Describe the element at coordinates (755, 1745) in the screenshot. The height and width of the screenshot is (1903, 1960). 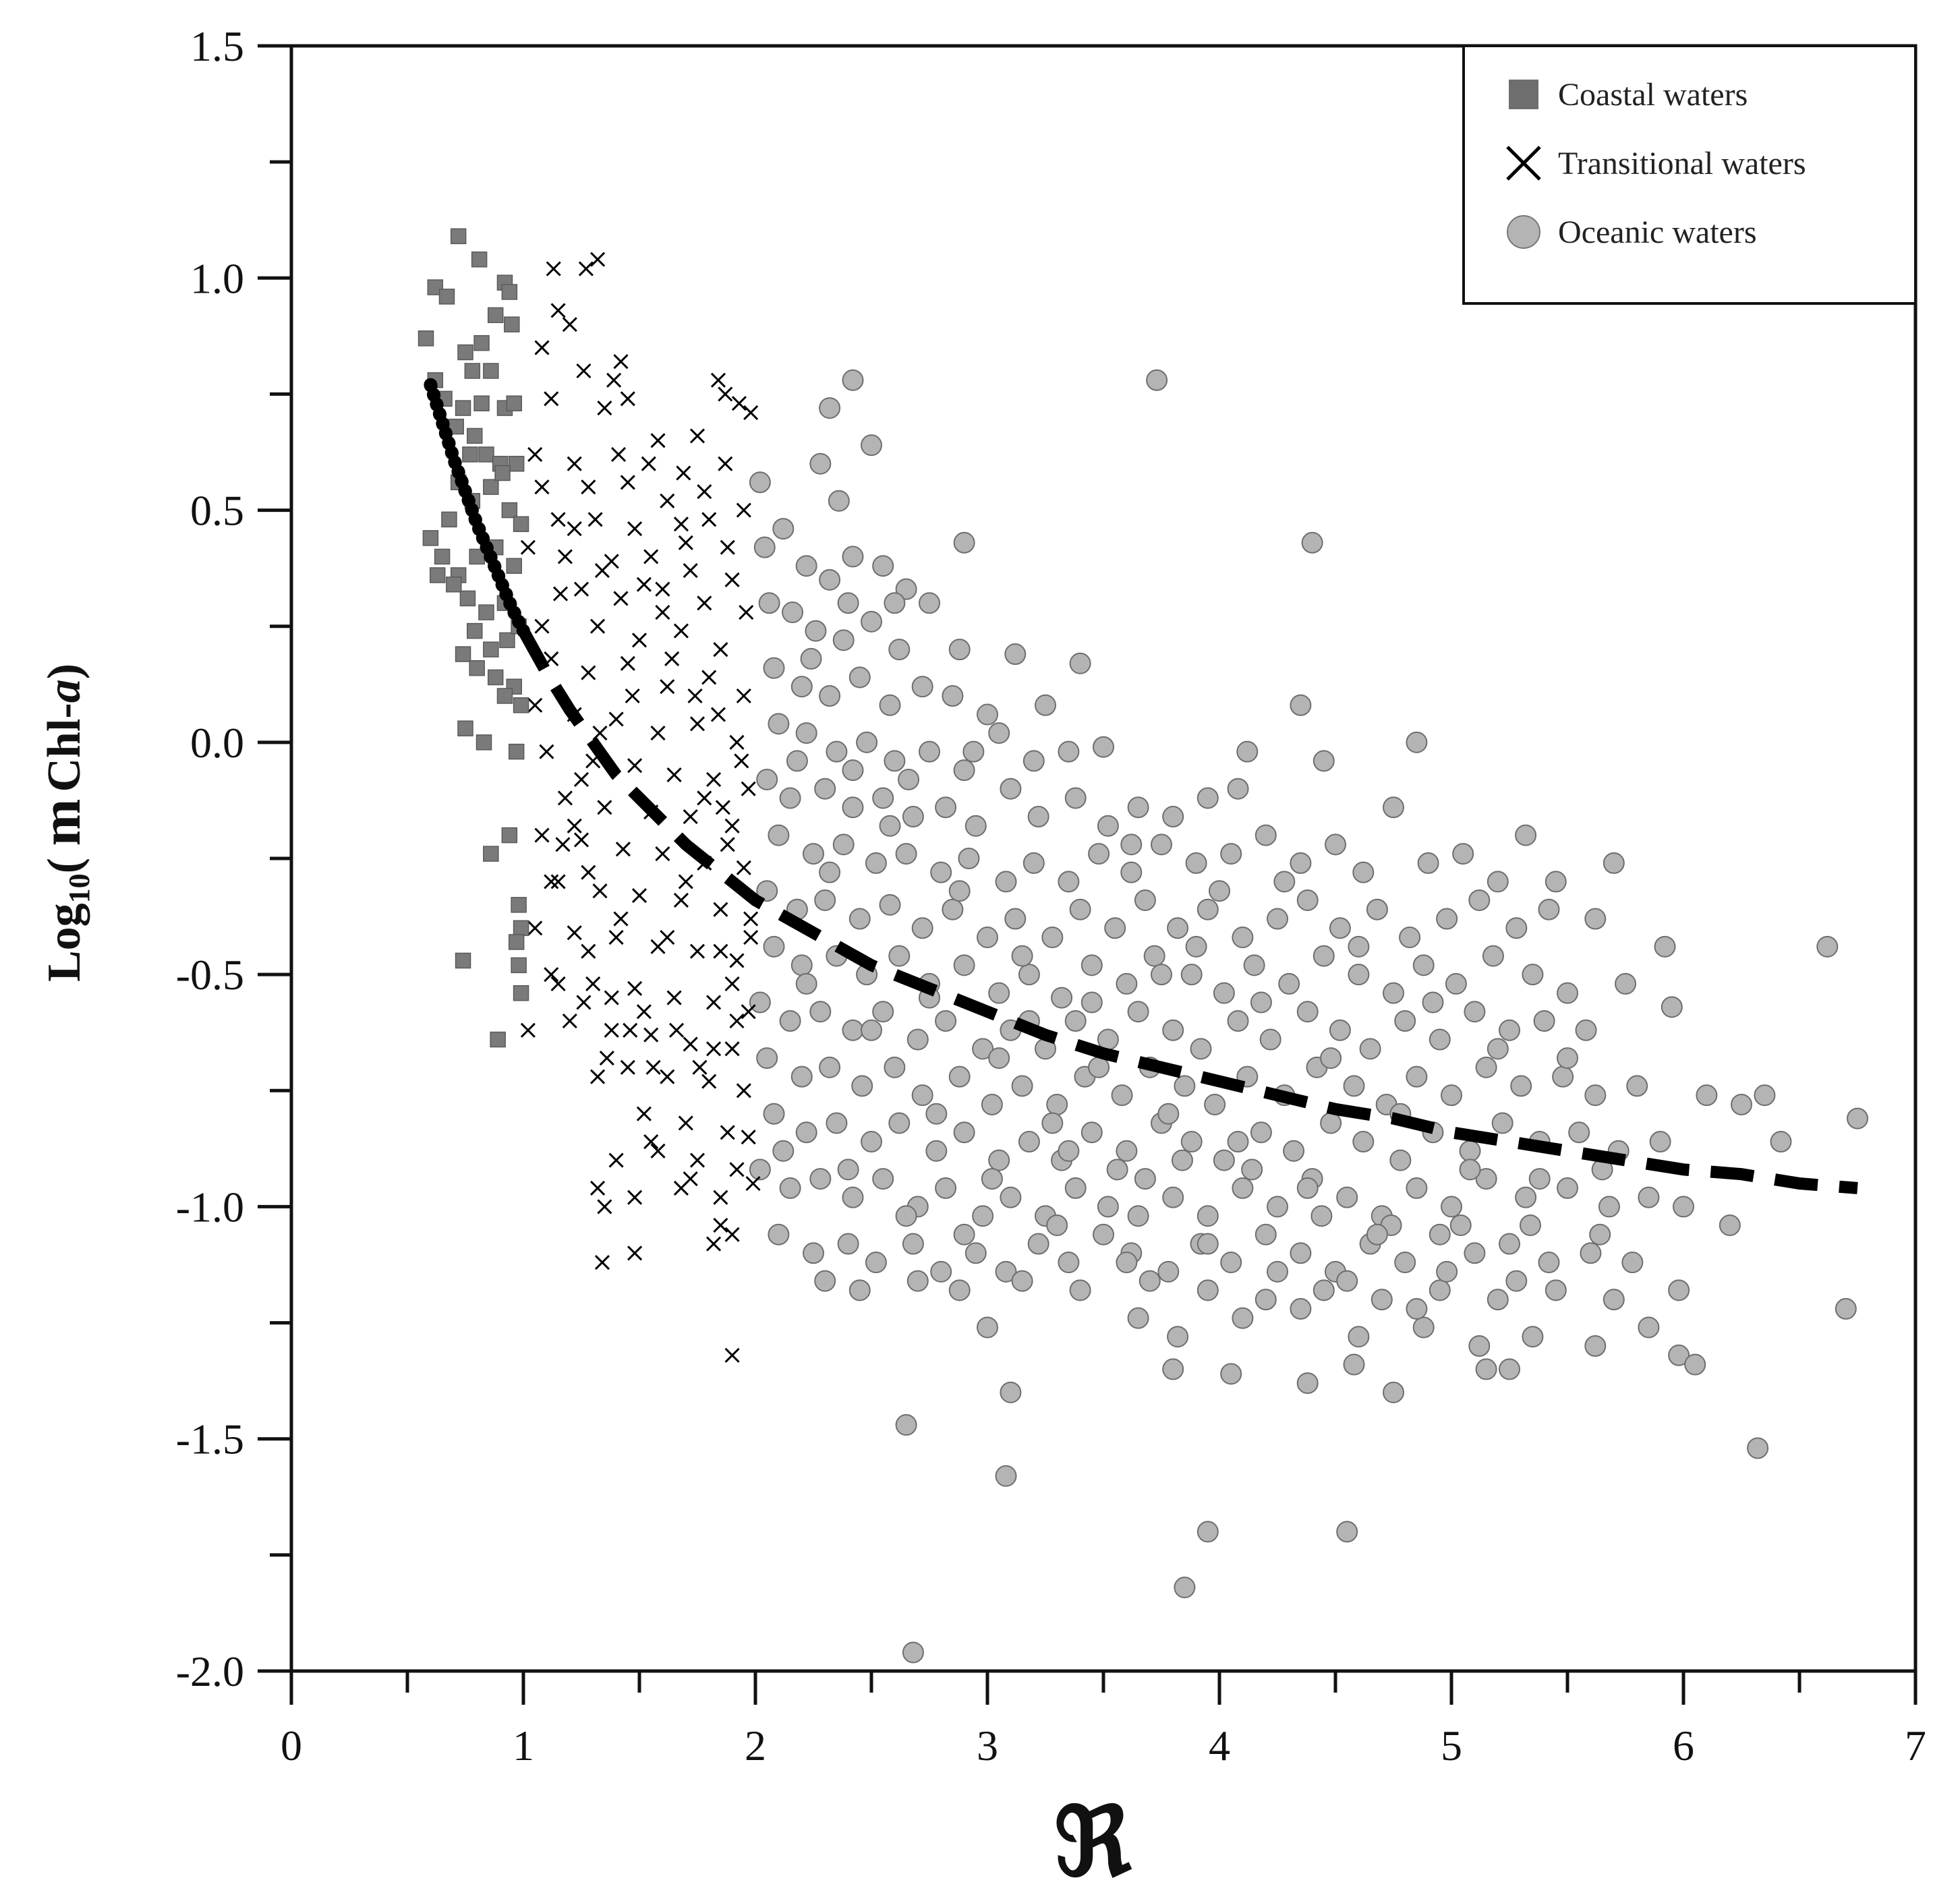
I see `x-tick-label: 2` at that location.